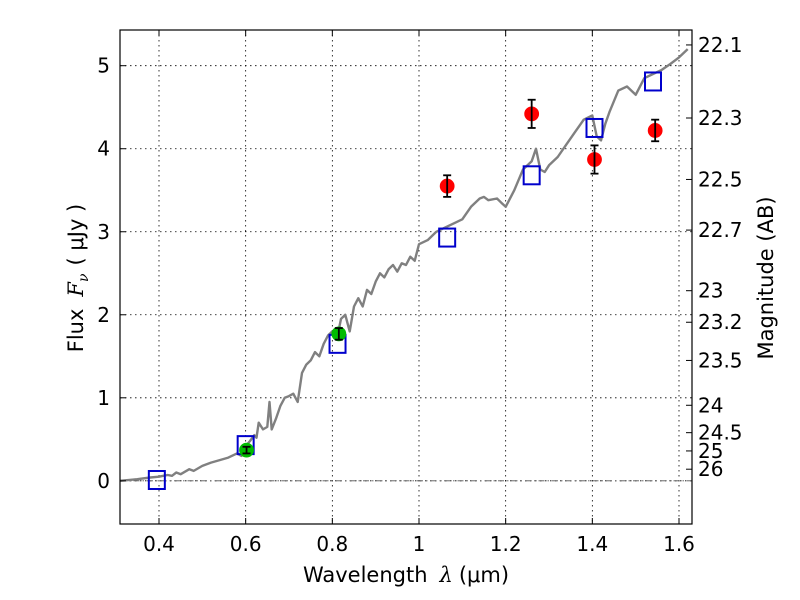 Image resolution: width=800 pixels, height=600 pixels. I want to click on magnitude-axis-label: Magnitude (AB), so click(766, 277).